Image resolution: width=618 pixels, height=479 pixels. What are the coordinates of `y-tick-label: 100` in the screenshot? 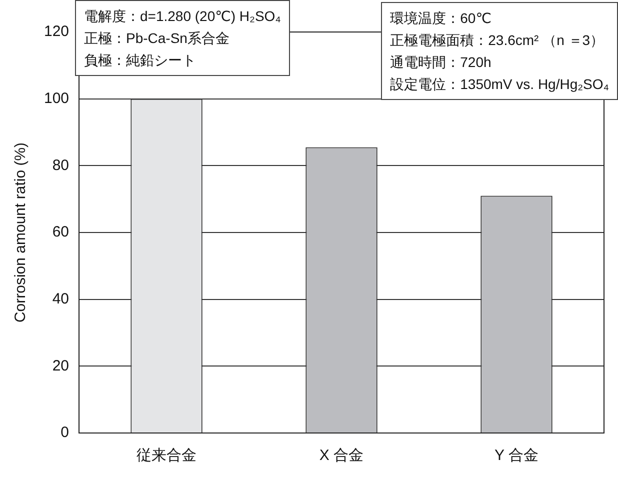 It's located at (57, 98).